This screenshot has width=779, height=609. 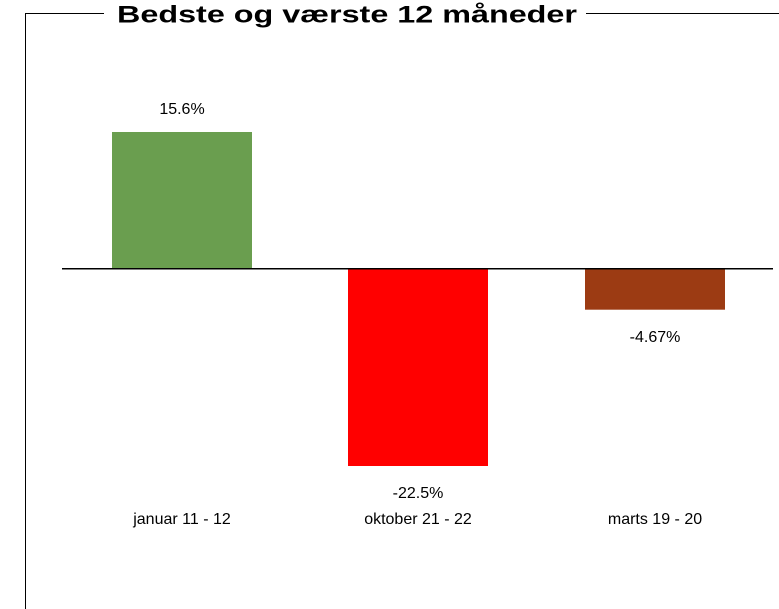 I want to click on x-tick-label: marts 19 - 20, so click(x=655, y=519).